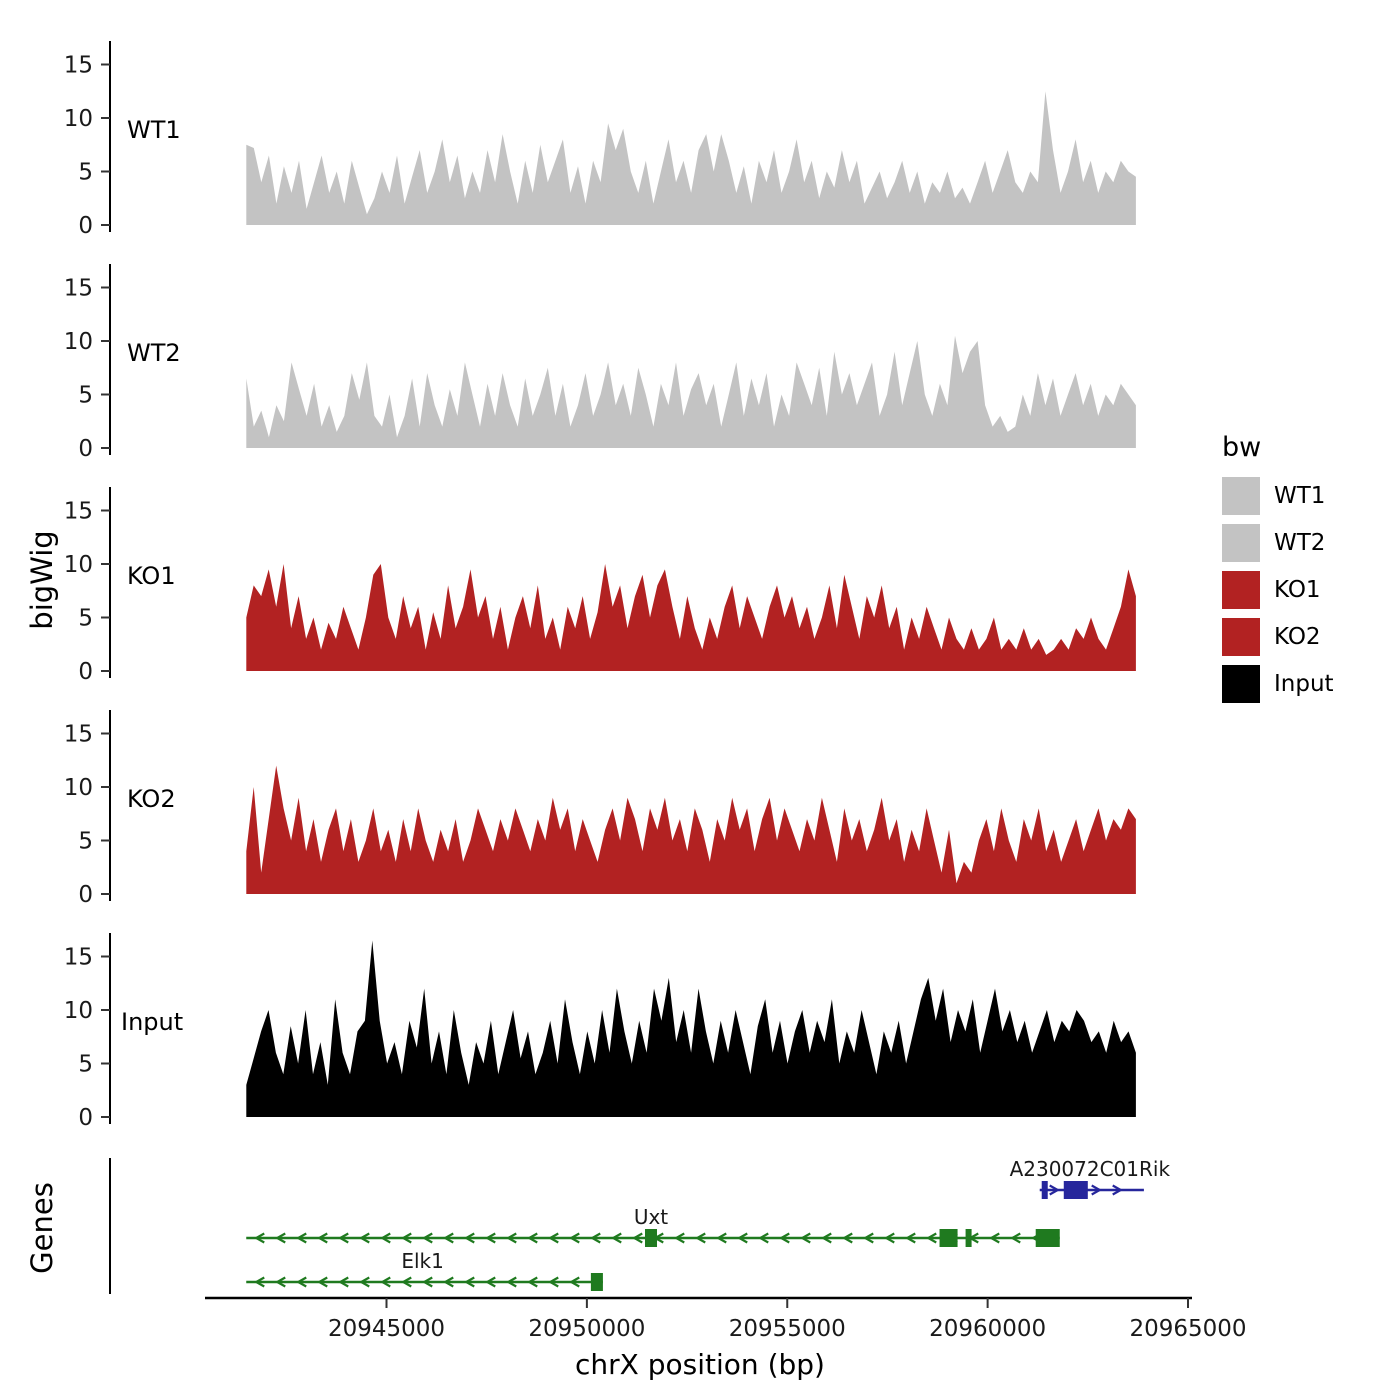  I want to click on coverage-track-svg-wt1: 0 5 10 15, so click(600, 138).